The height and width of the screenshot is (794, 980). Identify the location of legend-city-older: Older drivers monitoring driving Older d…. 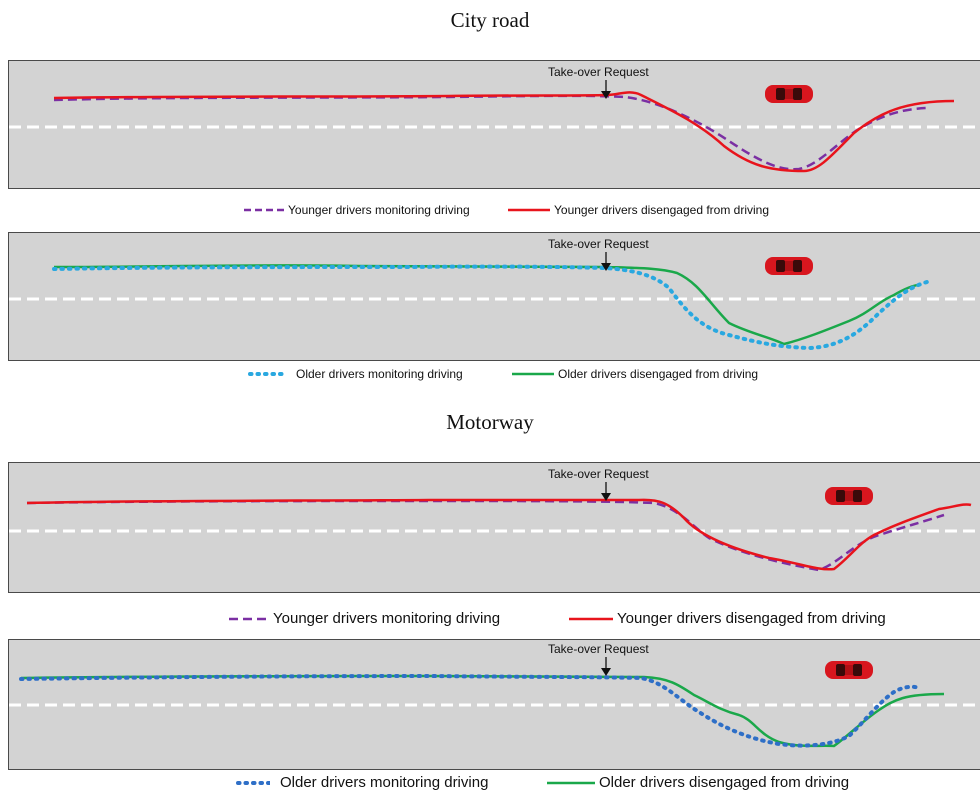
(490, 377).